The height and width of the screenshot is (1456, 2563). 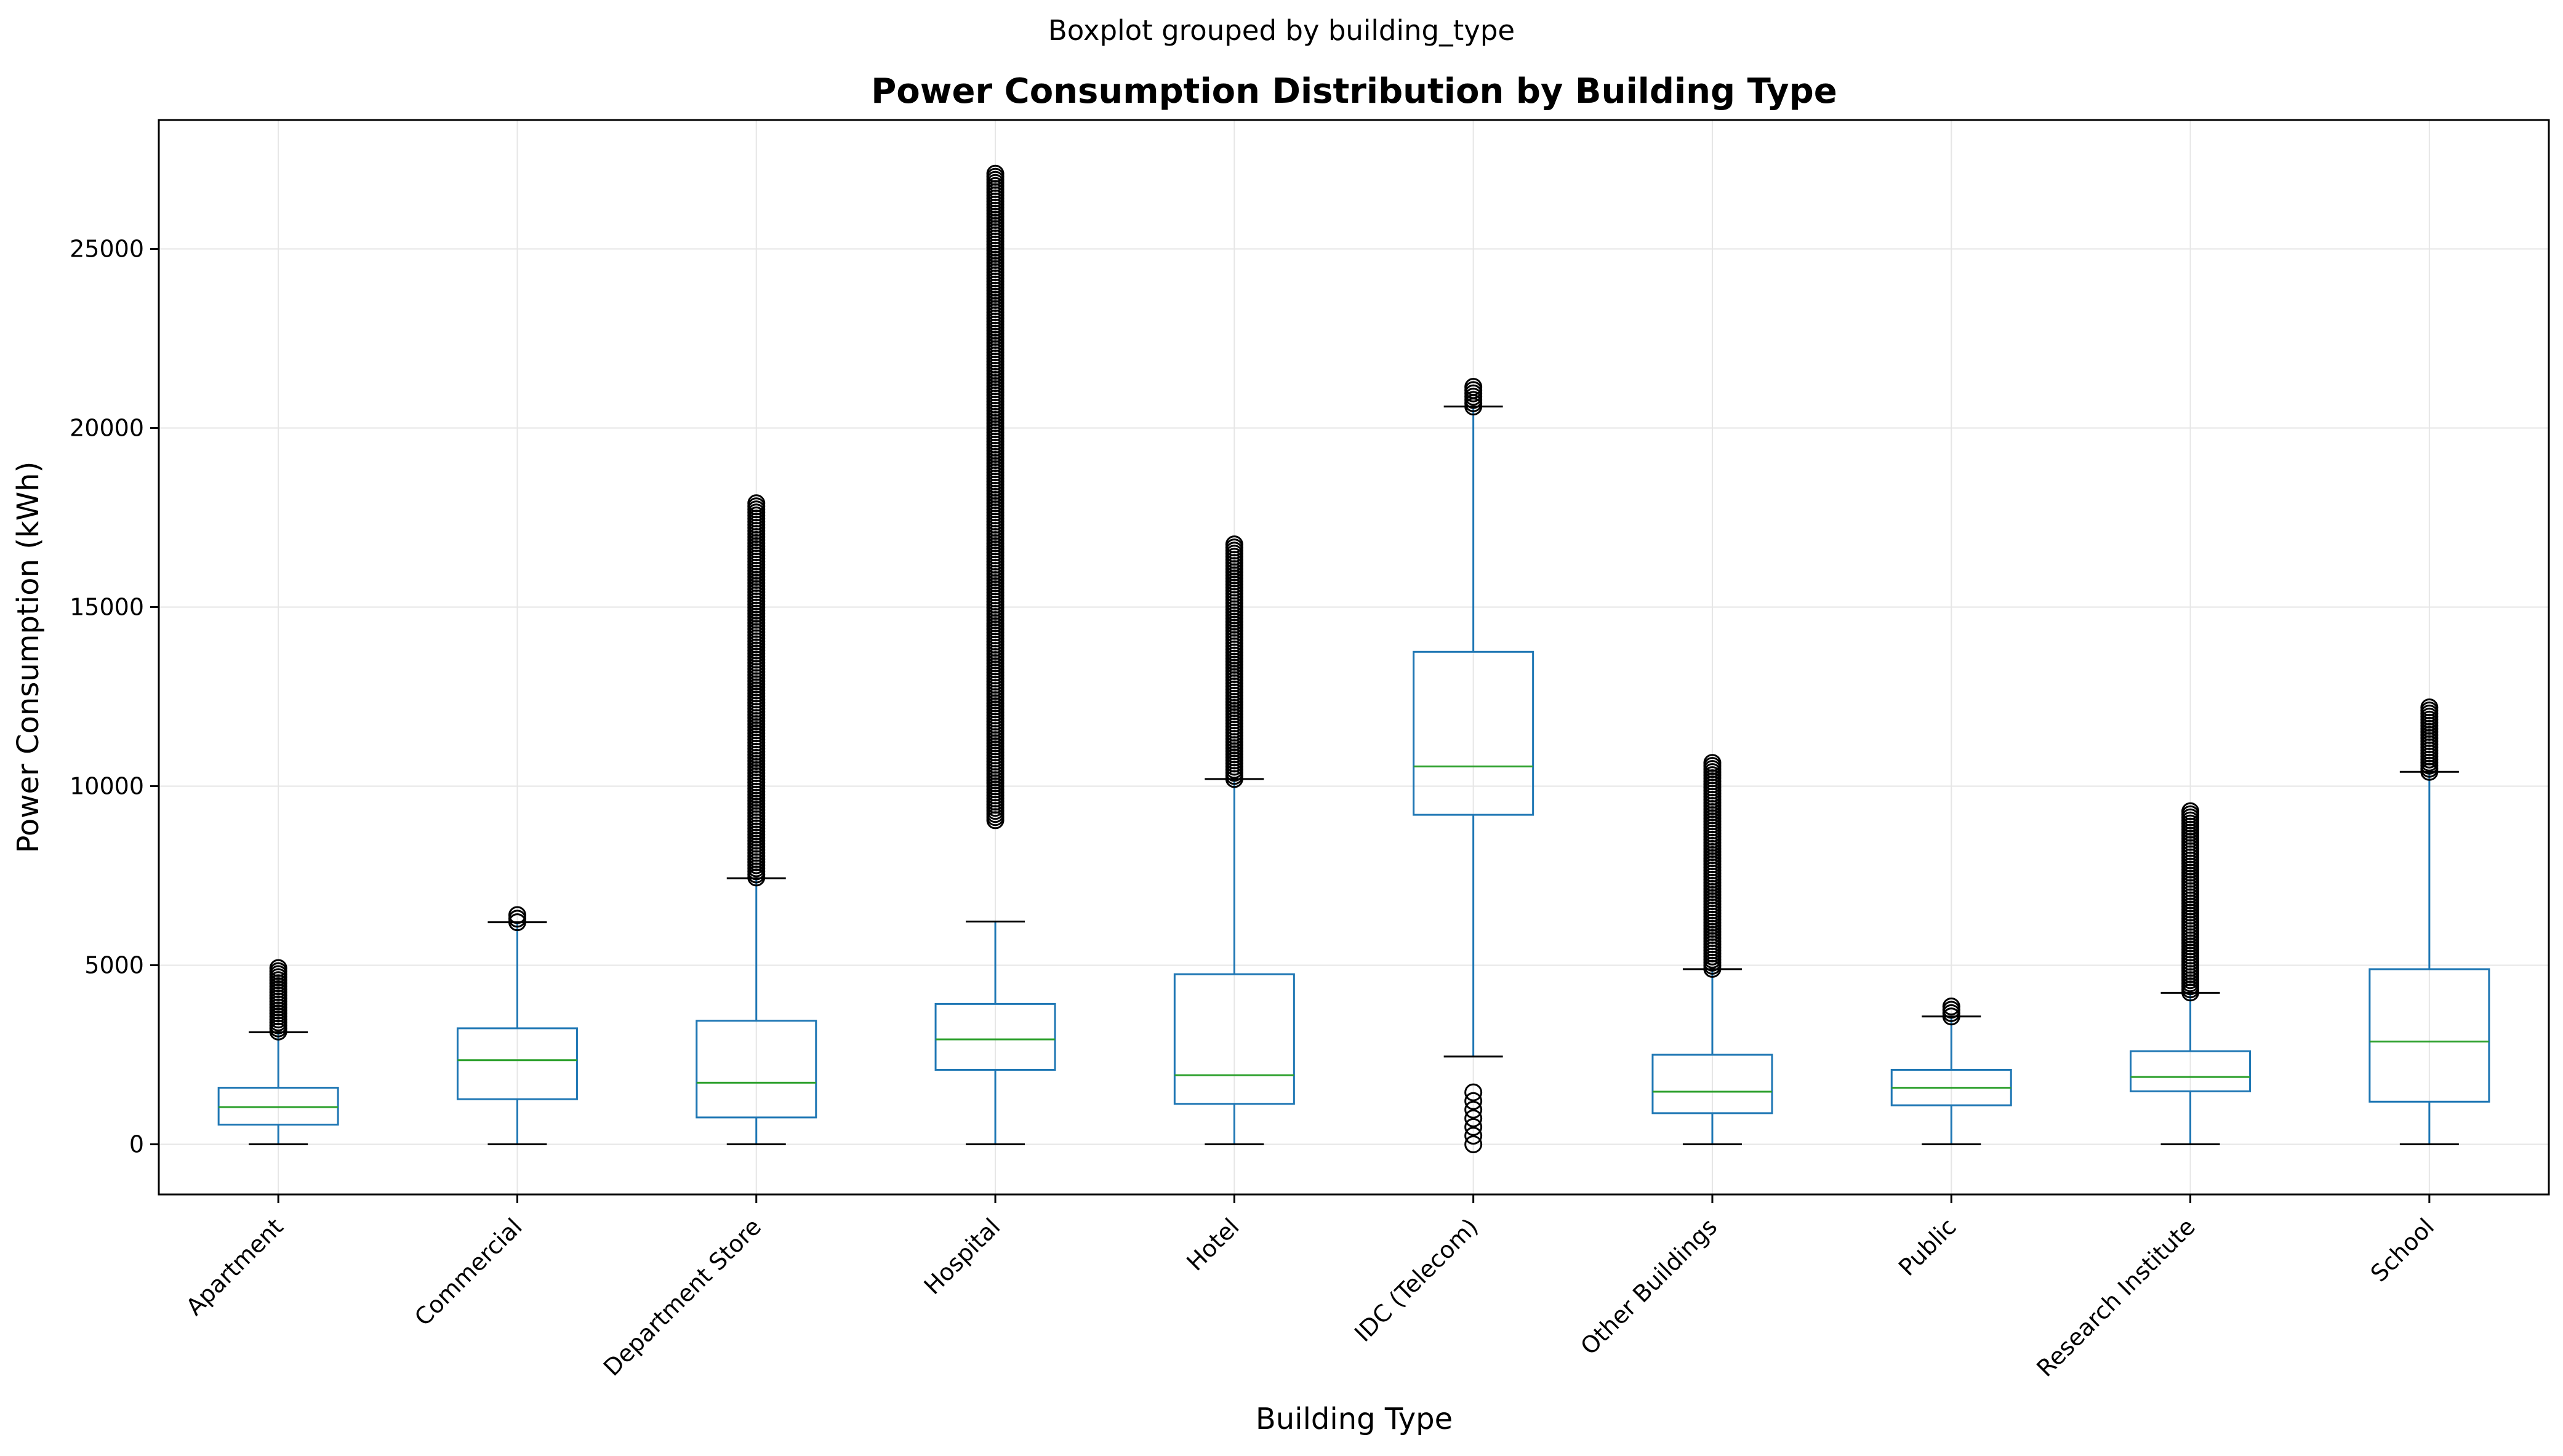 What do you see at coordinates (107, 249) in the screenshot?
I see `y-tick-label: 25000` at bounding box center [107, 249].